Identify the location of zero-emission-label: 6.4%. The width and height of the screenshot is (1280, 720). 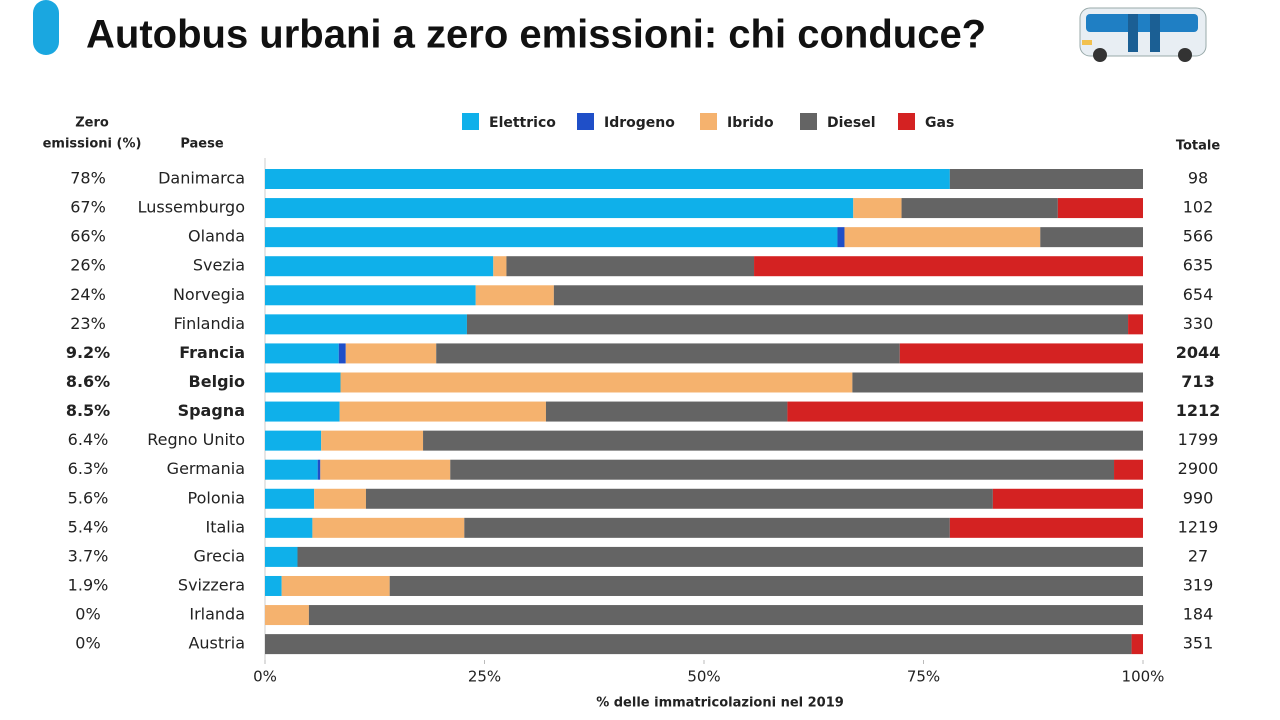
(88, 439).